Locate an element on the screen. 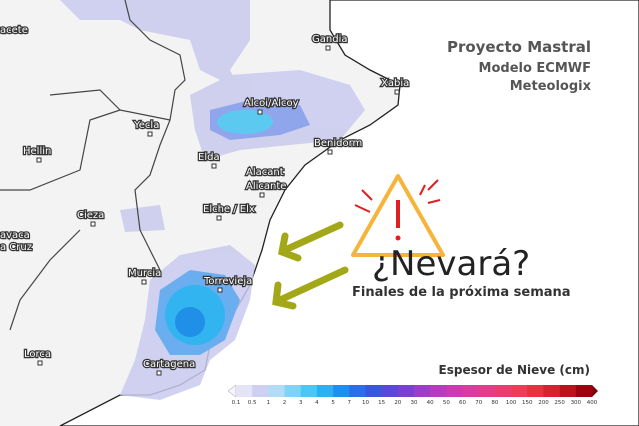  city-label: Alacant is located at coordinates (265, 172).